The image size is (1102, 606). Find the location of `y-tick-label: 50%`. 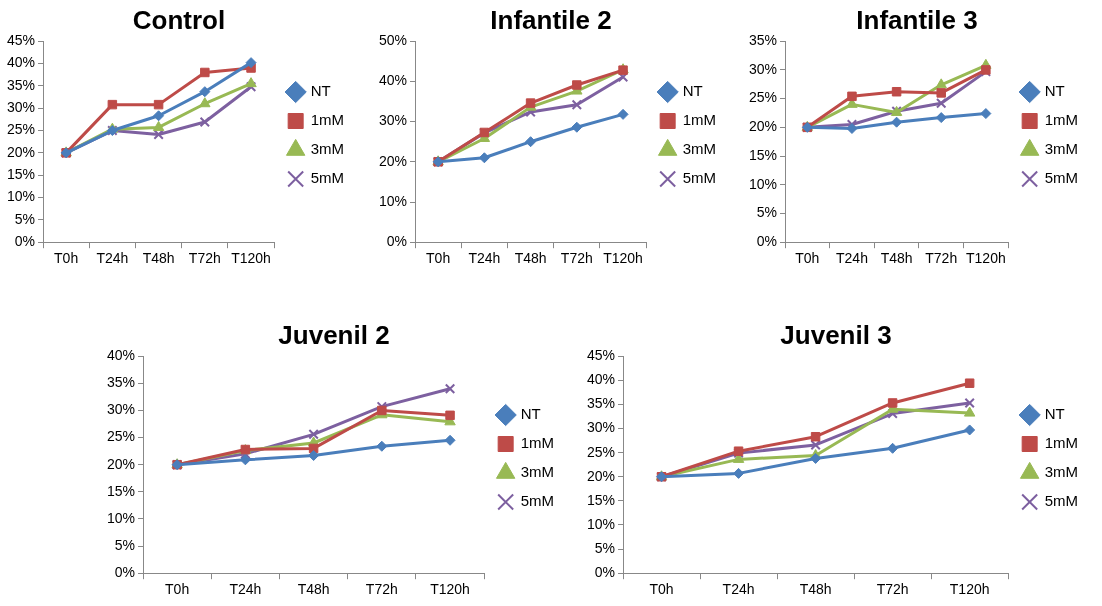

y-tick-label: 50% is located at coordinates (393, 40).